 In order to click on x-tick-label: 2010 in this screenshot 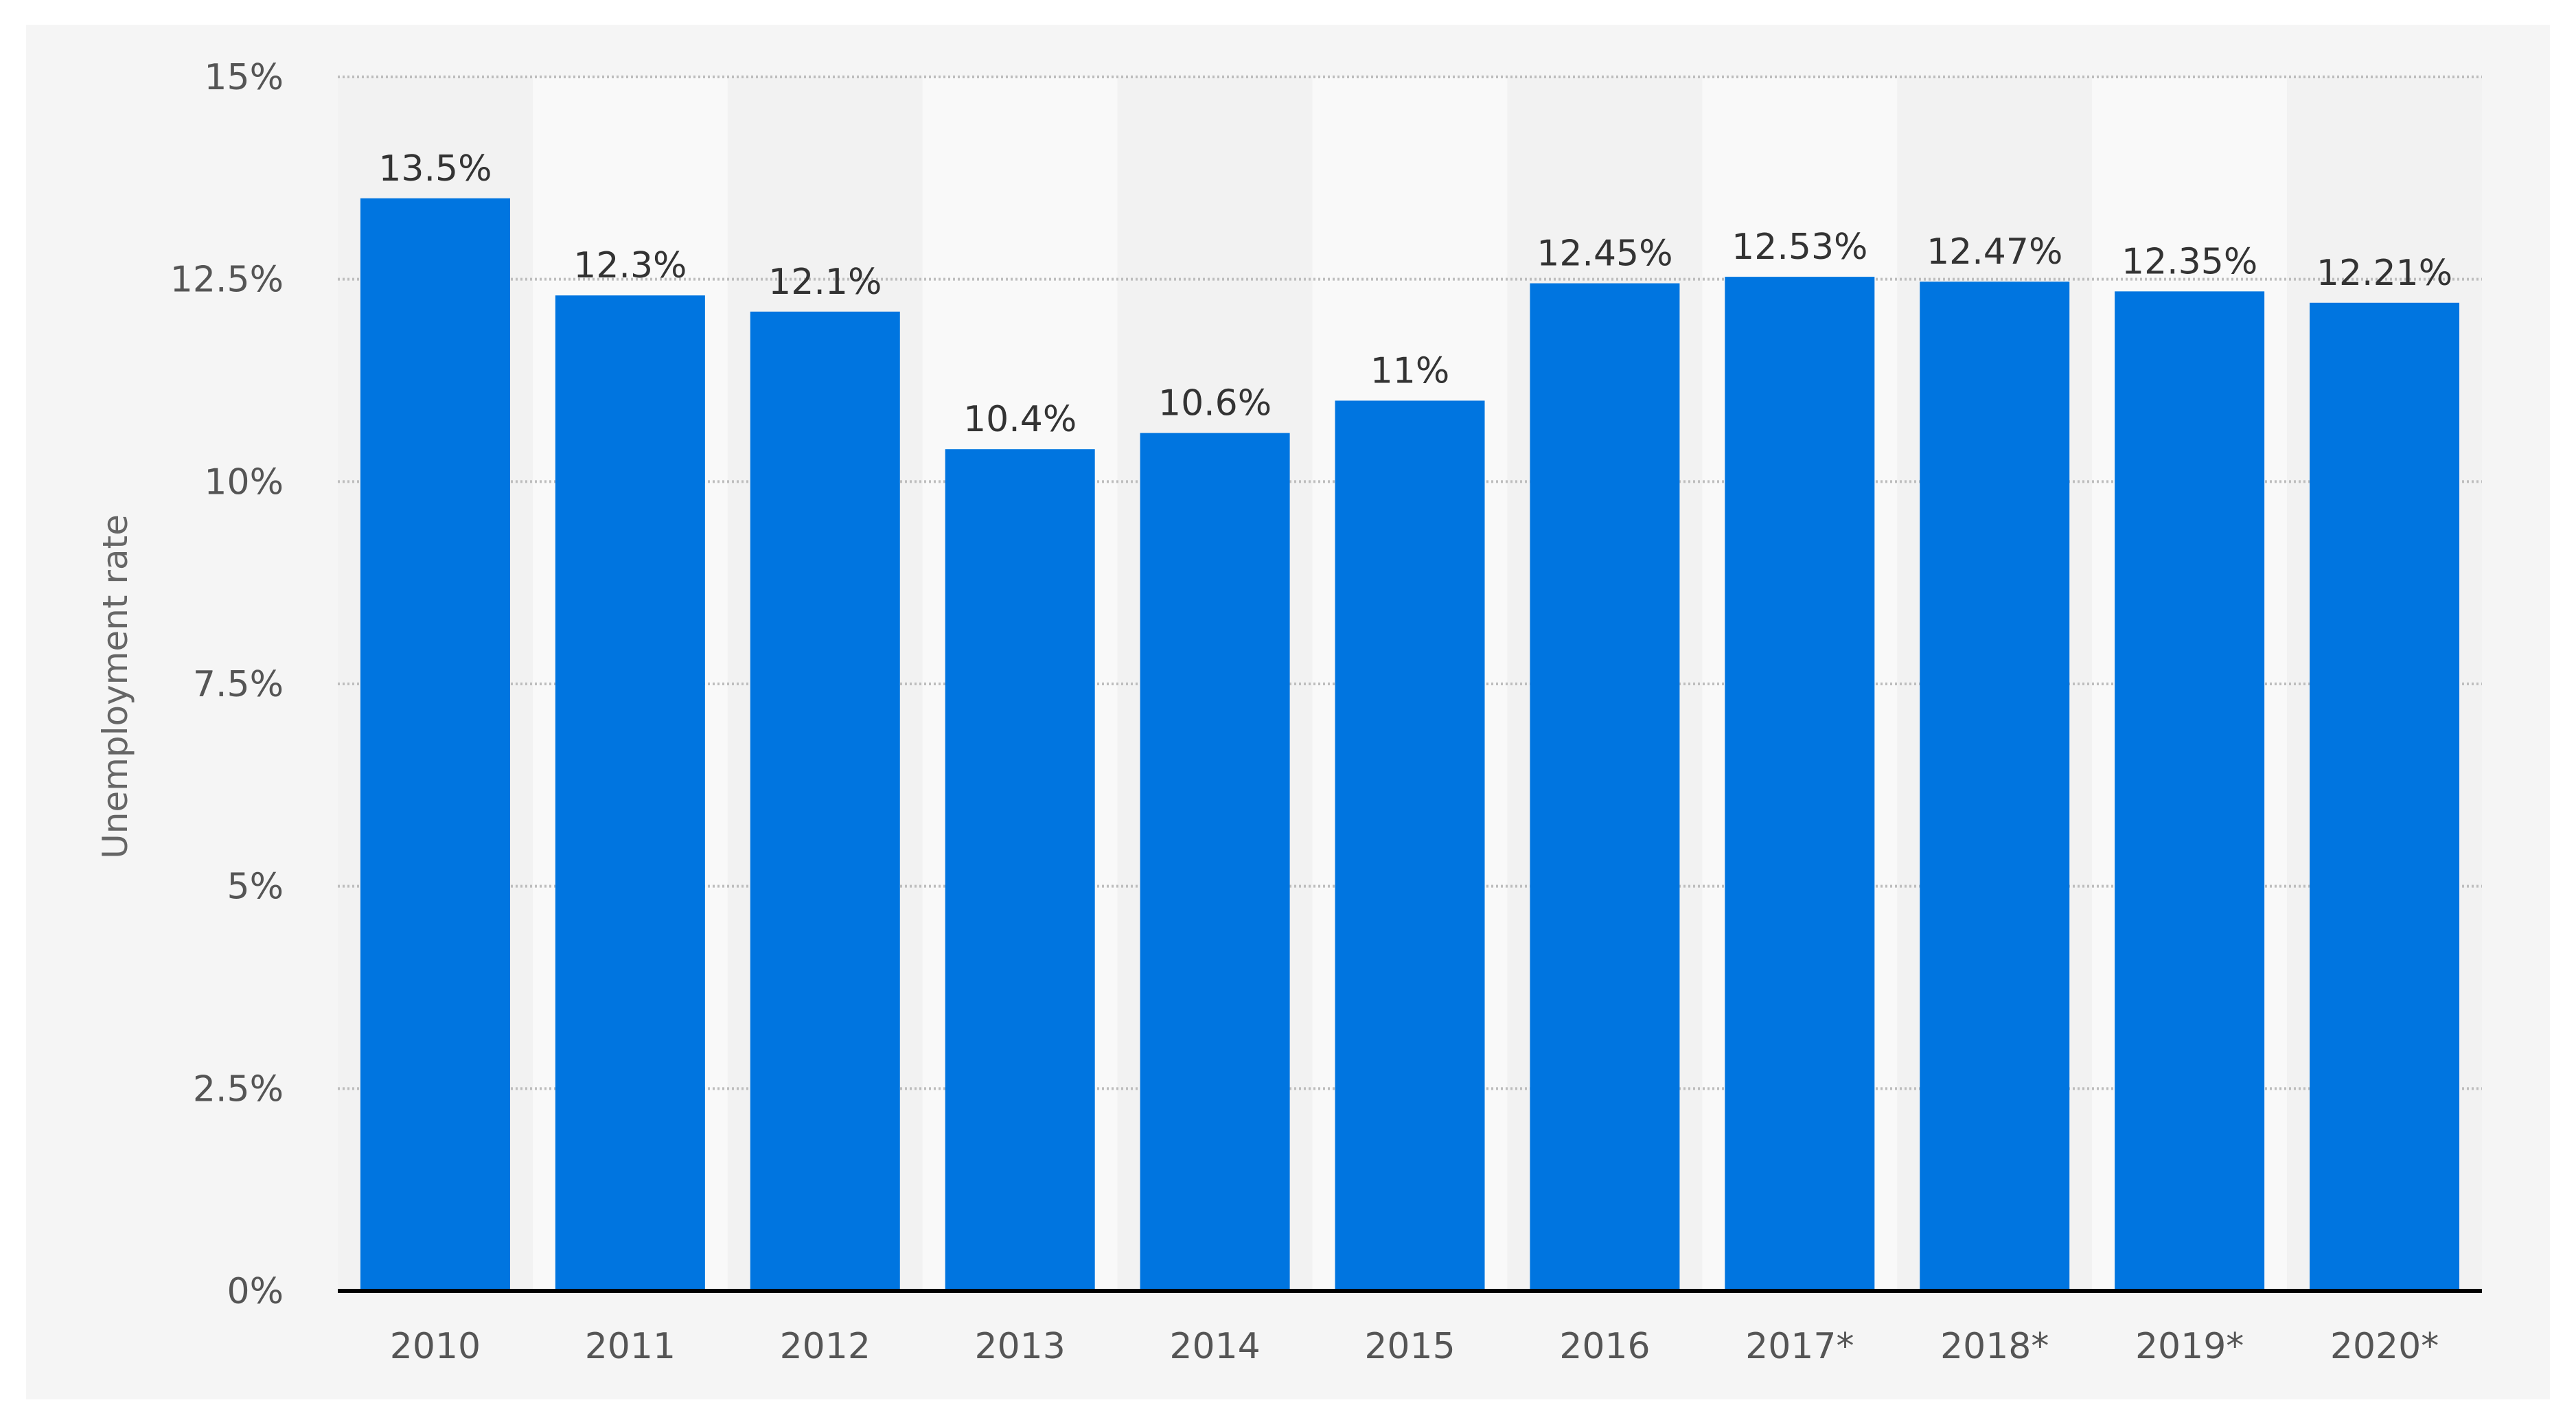, I will do `click(435, 1346)`.